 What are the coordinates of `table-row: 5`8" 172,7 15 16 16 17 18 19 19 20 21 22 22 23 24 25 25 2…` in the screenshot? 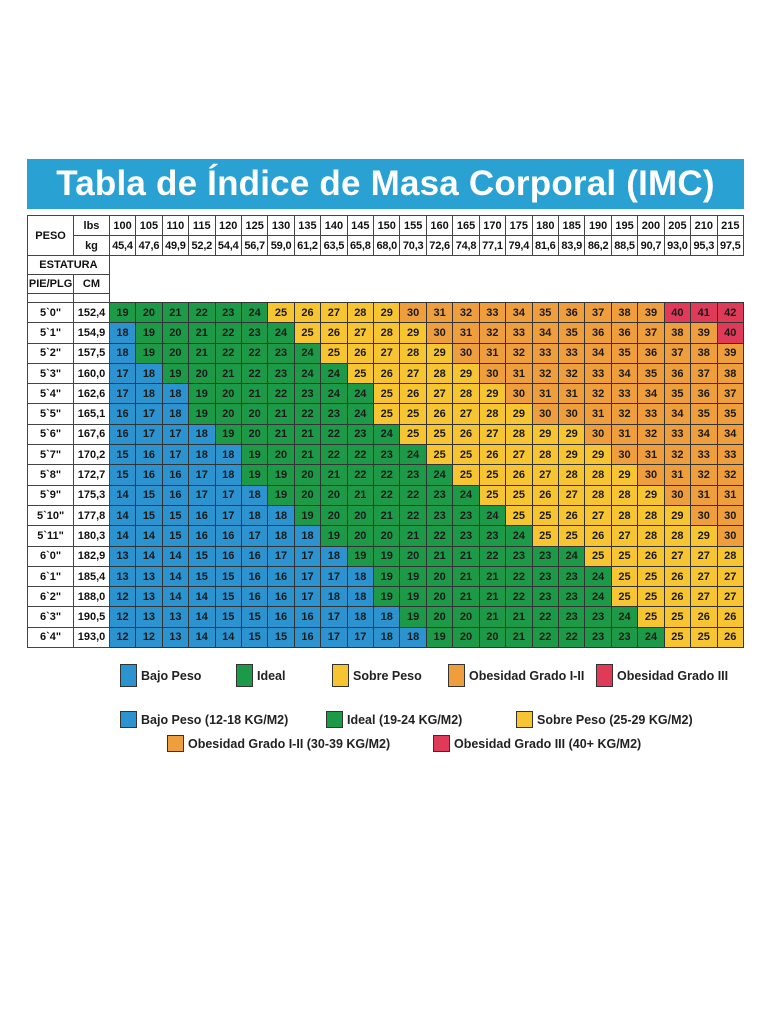 It's located at (385, 475).